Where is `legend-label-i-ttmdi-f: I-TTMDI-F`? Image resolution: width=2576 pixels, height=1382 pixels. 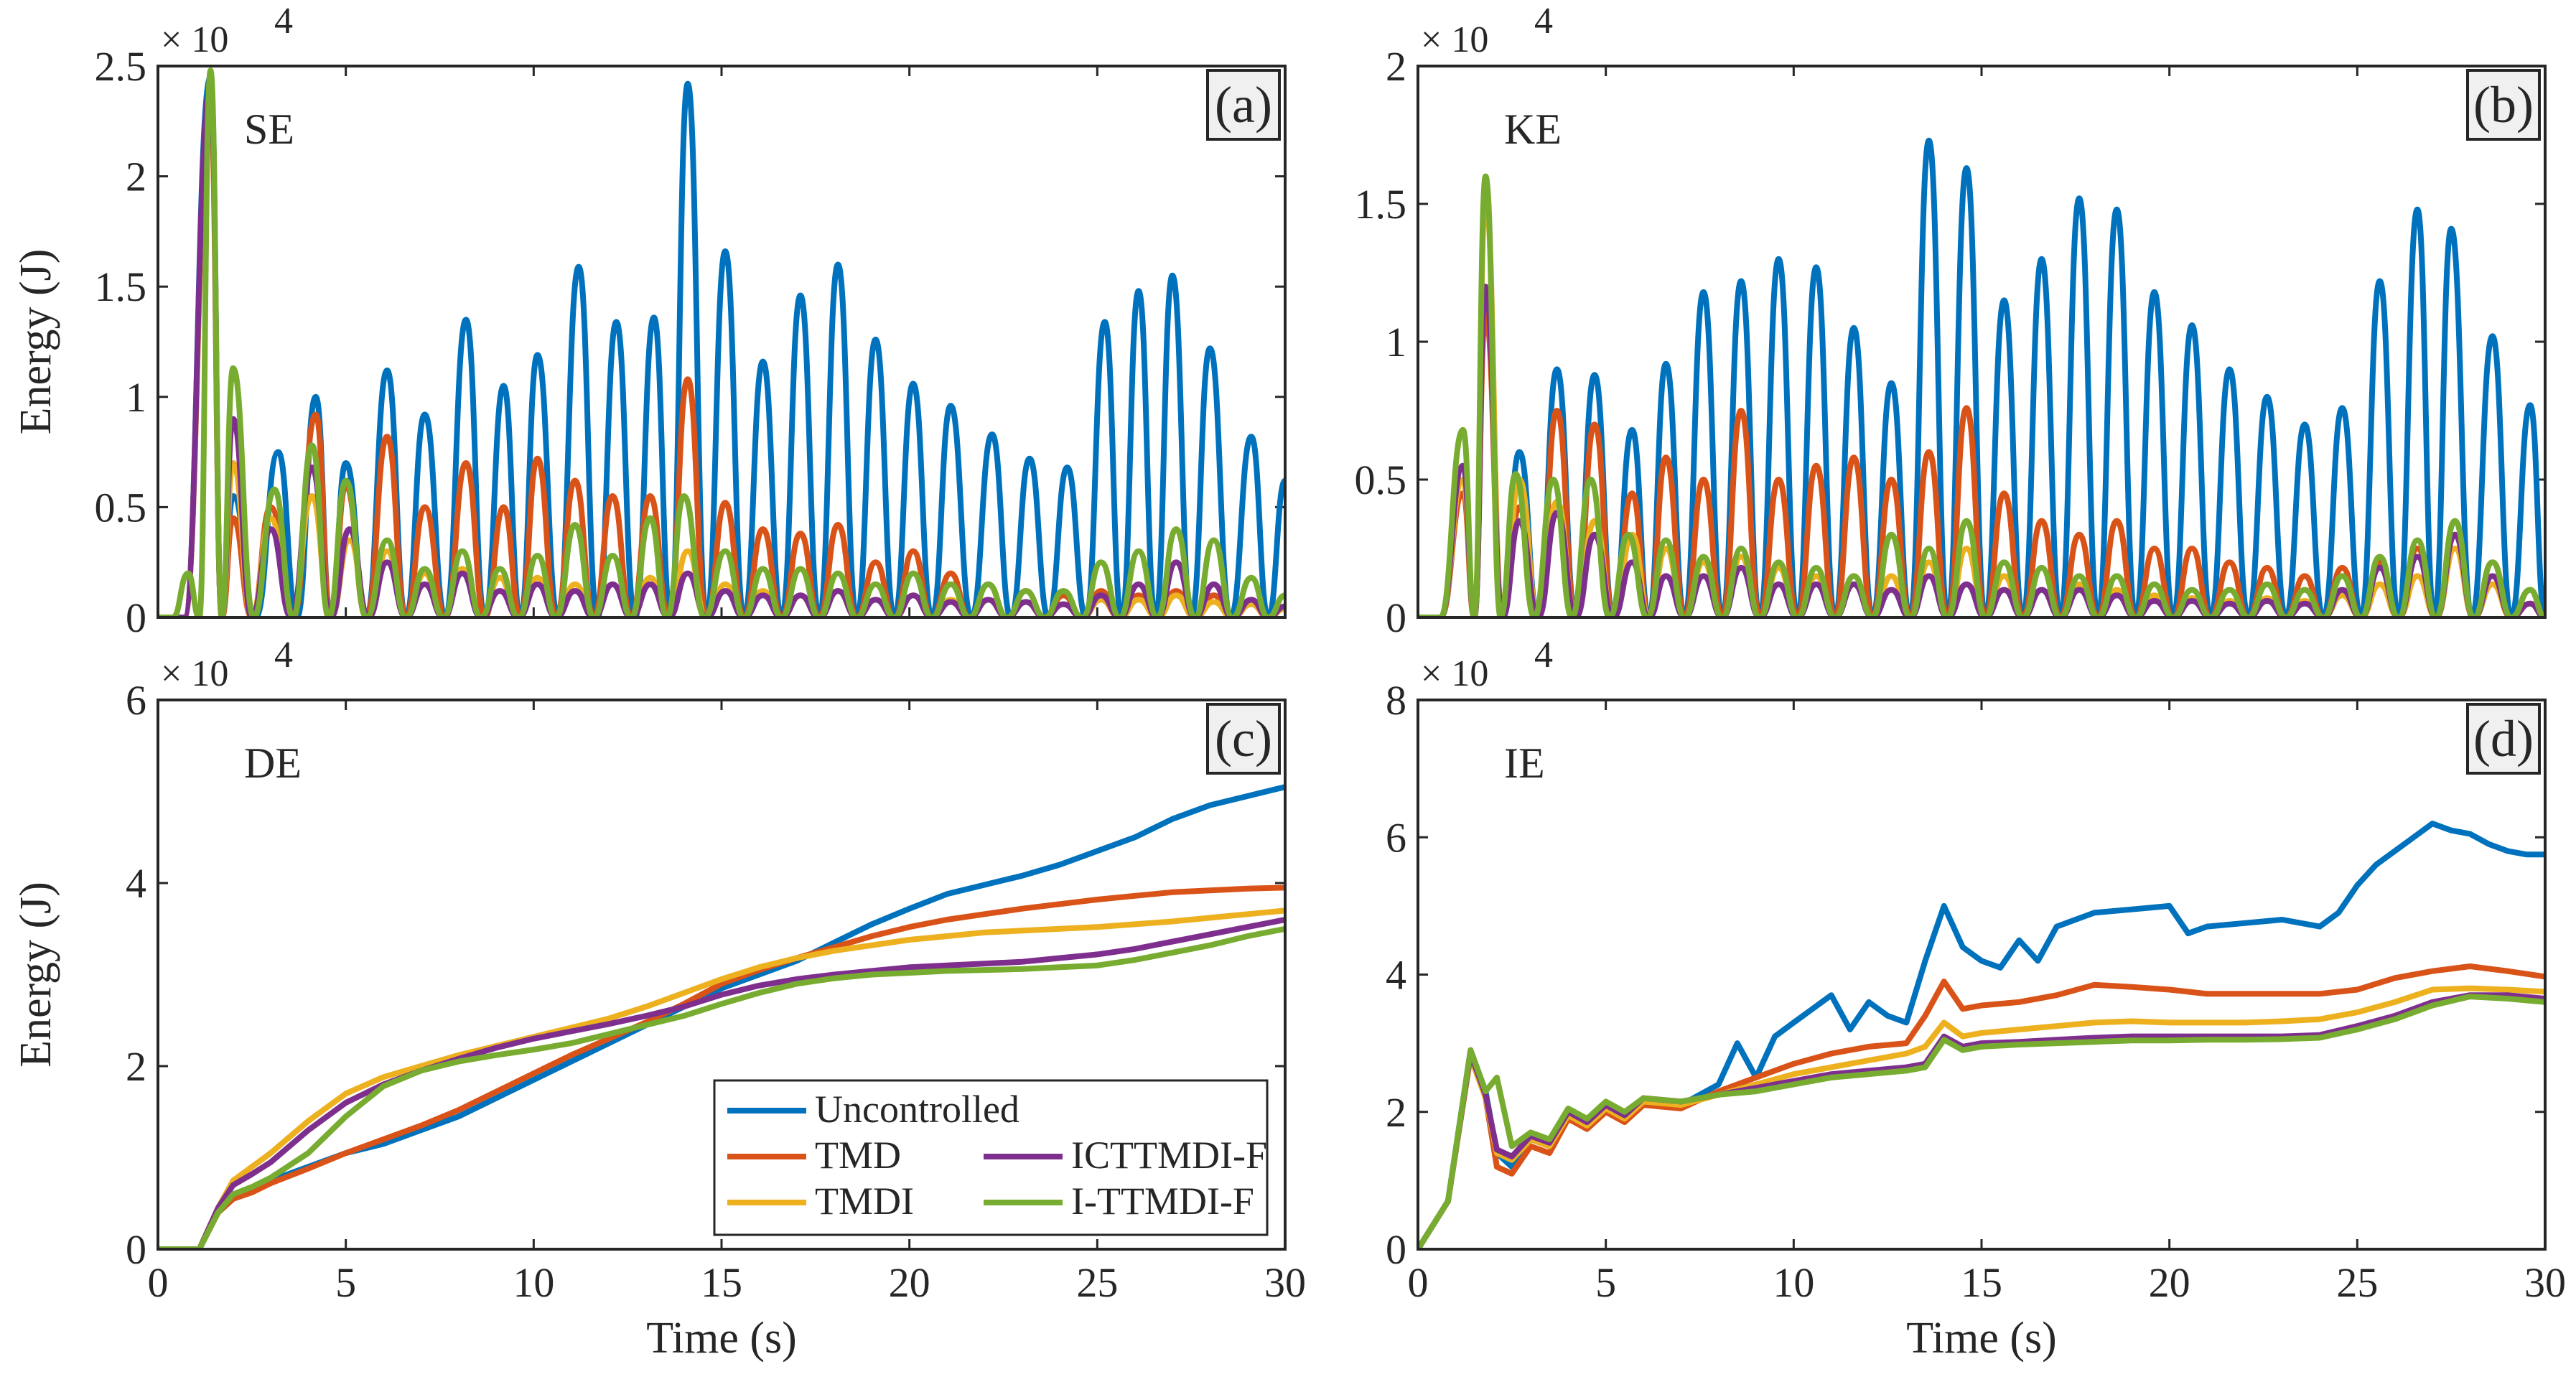
legend-label-i-ttmdi-f: I-TTMDI-F is located at coordinates (1162, 1202).